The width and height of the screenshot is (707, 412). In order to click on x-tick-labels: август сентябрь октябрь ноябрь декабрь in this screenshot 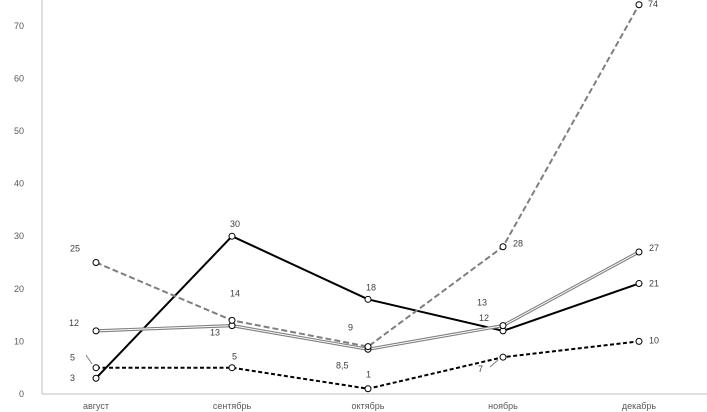, I will do `click(369, 406)`.